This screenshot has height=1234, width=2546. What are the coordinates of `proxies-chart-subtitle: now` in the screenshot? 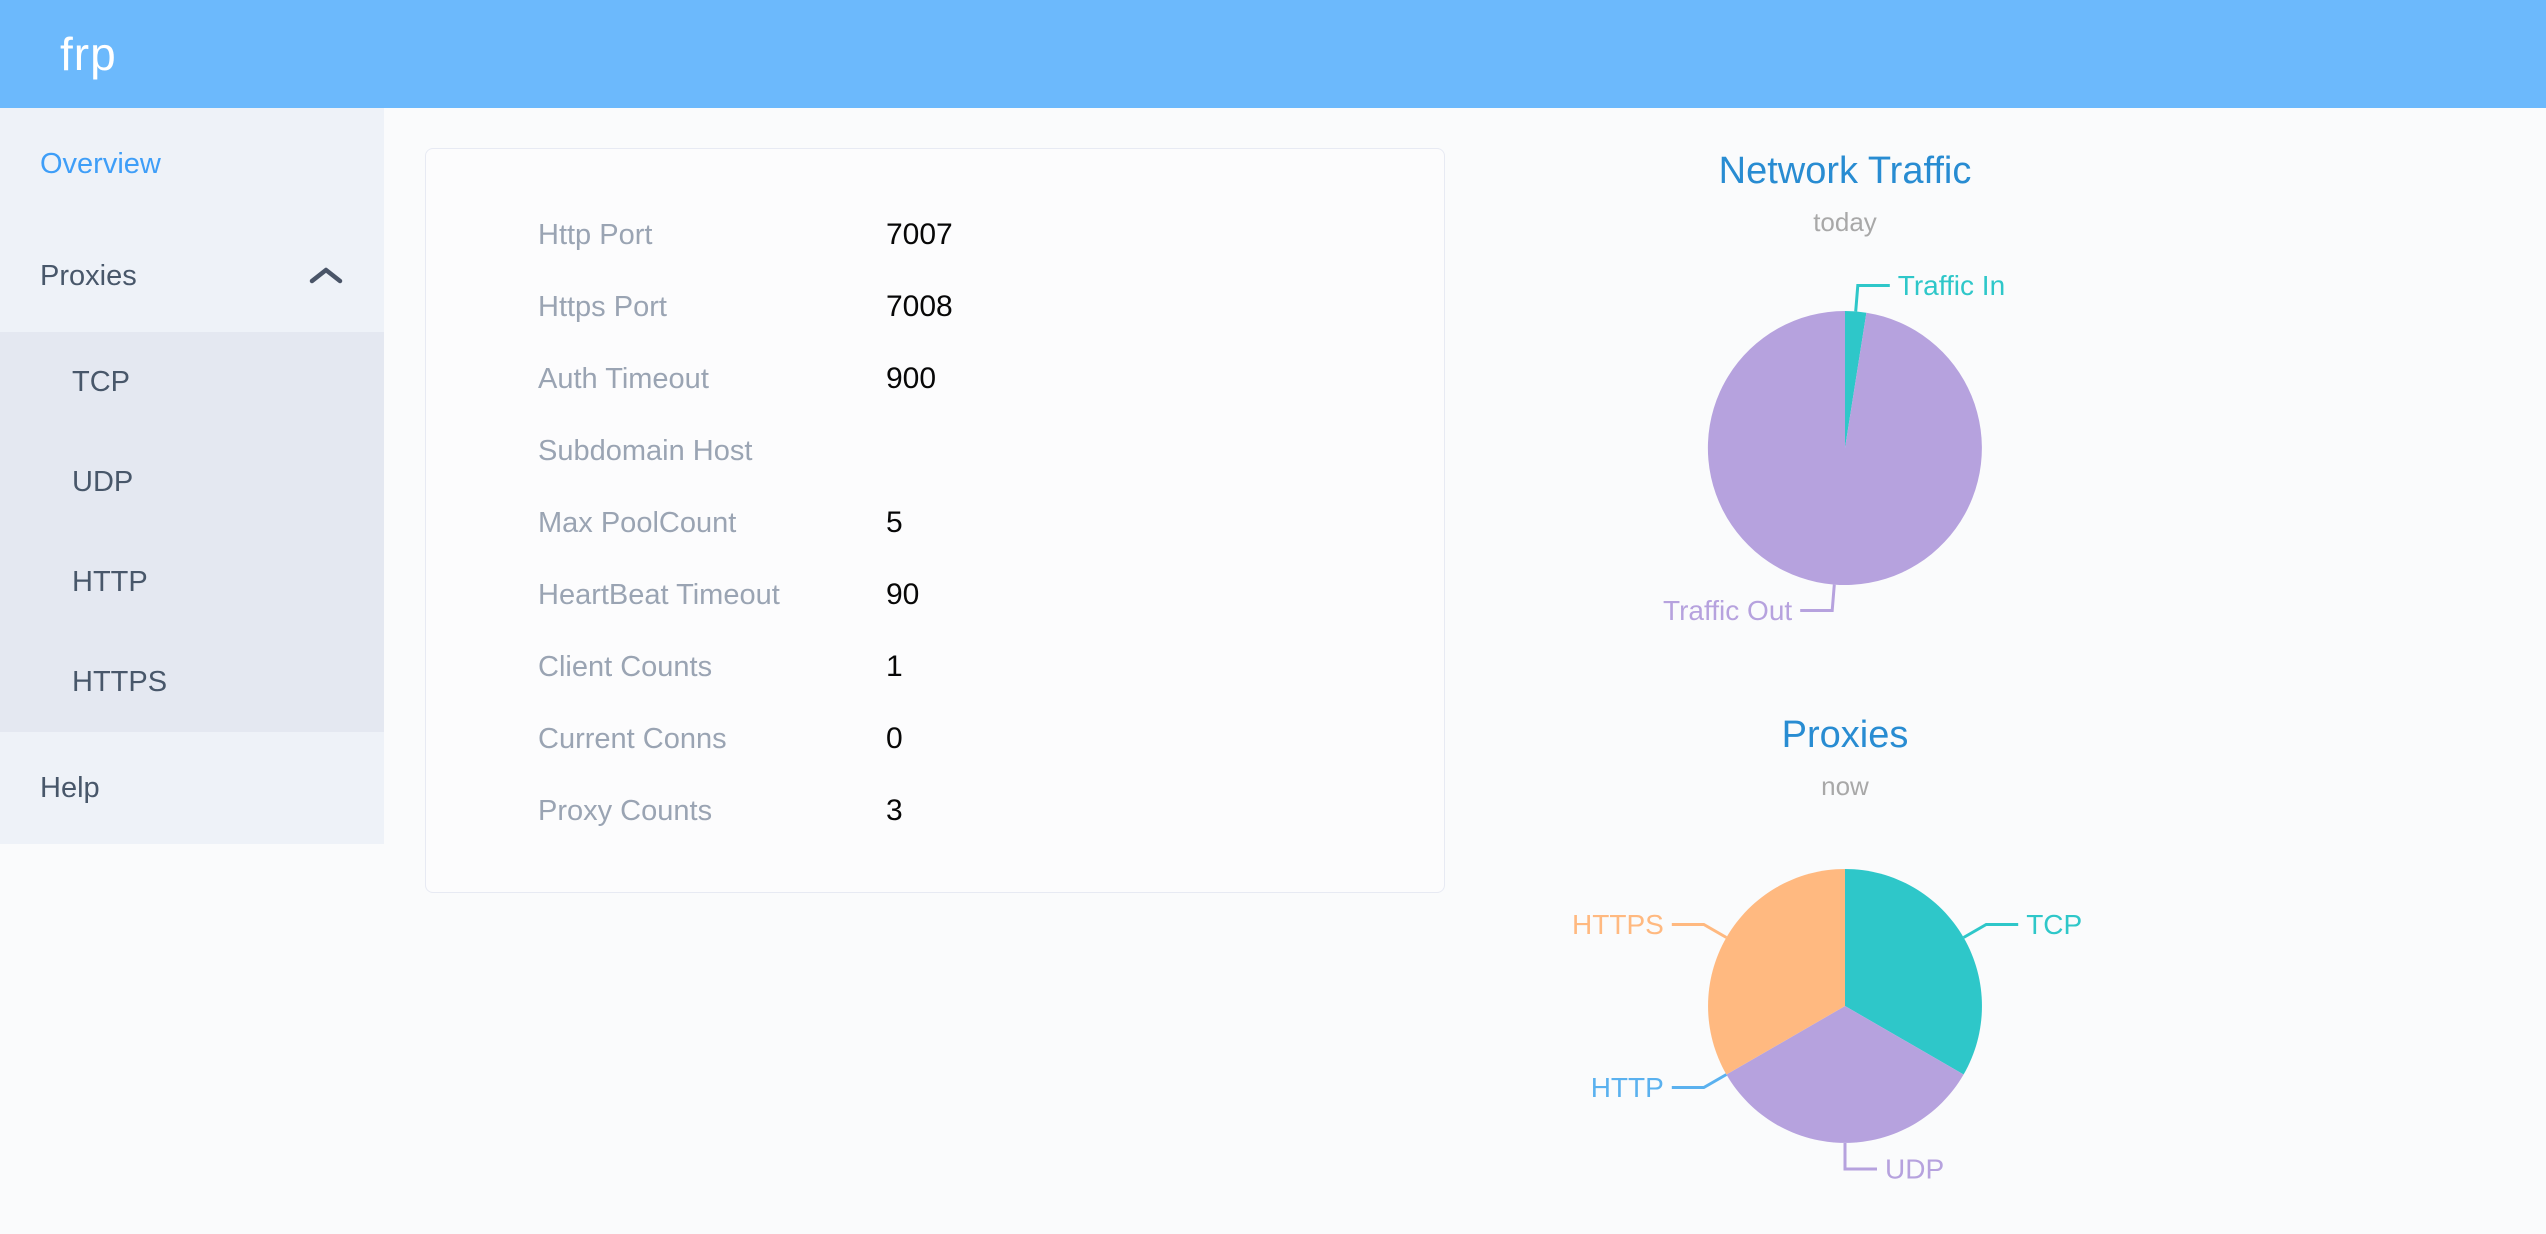 It's located at (1845, 786).